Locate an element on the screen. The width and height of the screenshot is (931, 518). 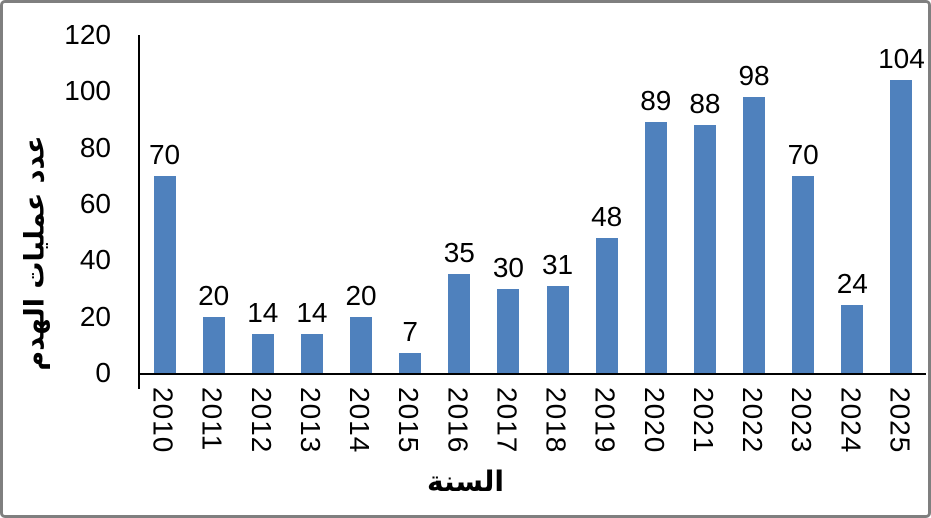
x-tick-cell: 2023 is located at coordinates (801, 417).